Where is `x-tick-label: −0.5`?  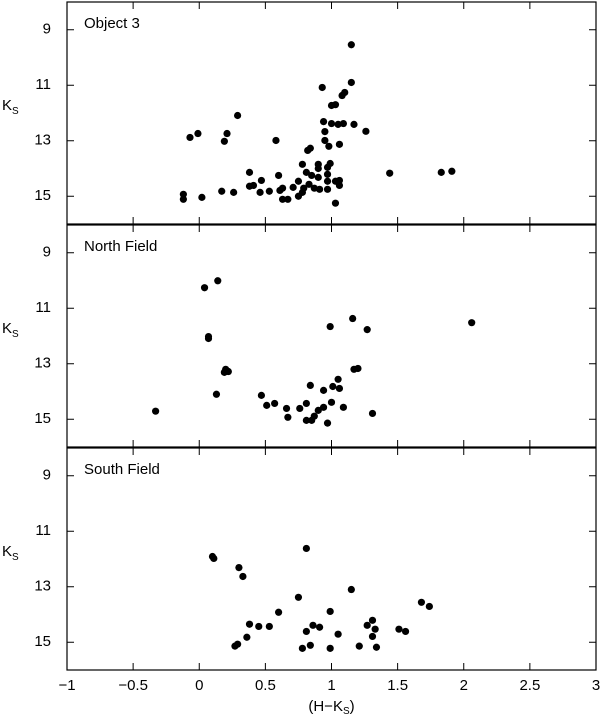 x-tick-label: −0.5 is located at coordinates (133, 685).